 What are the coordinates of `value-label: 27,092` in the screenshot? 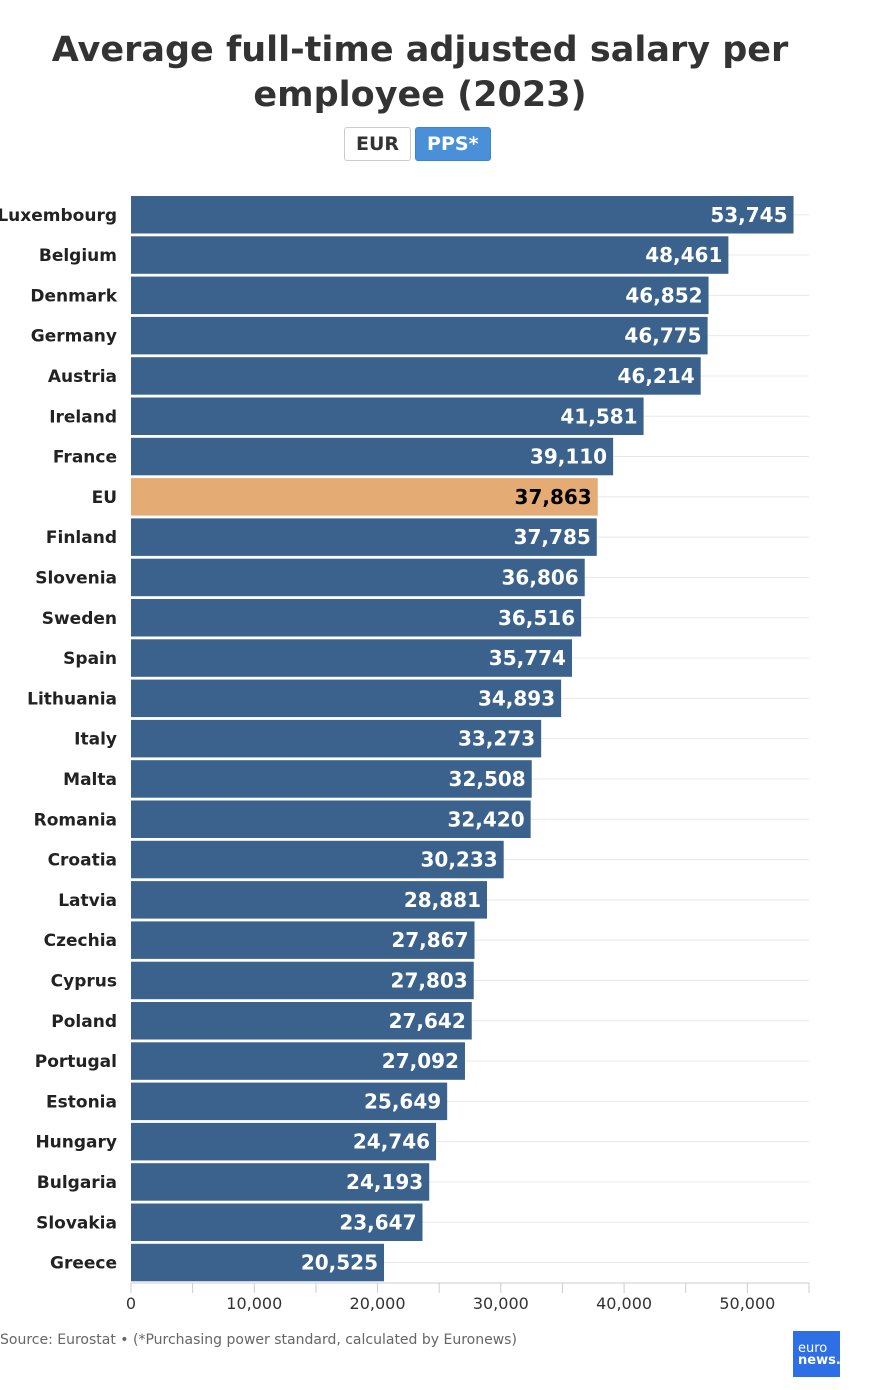 It's located at (420, 1061).